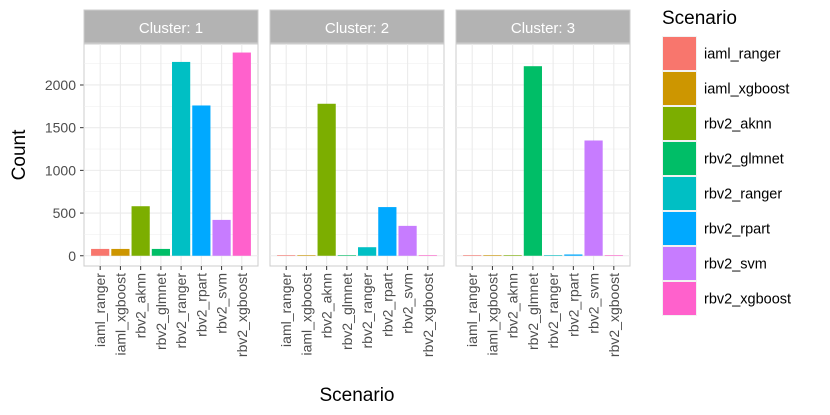 This screenshot has height=415, width=830. Describe the element at coordinates (679, 228) in the screenshot. I see `legend-swatch-rbv2-rpart` at that location.